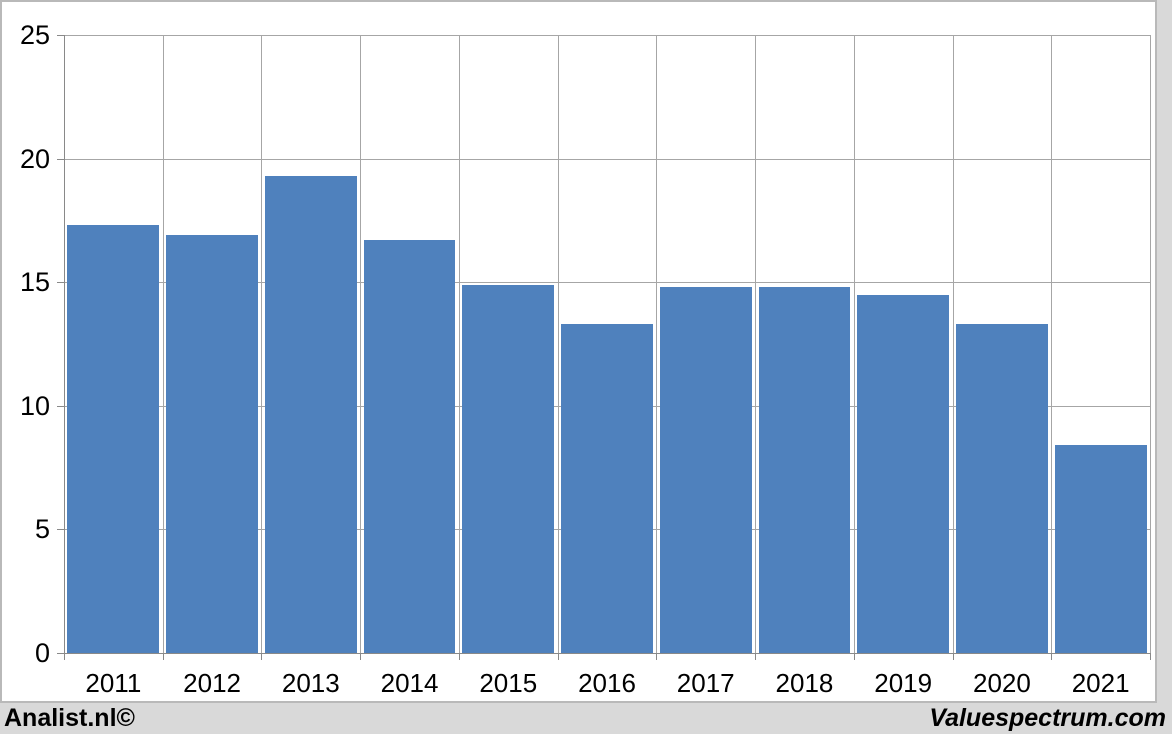 The image size is (1172, 734). I want to click on bar-2016, so click(607, 488).